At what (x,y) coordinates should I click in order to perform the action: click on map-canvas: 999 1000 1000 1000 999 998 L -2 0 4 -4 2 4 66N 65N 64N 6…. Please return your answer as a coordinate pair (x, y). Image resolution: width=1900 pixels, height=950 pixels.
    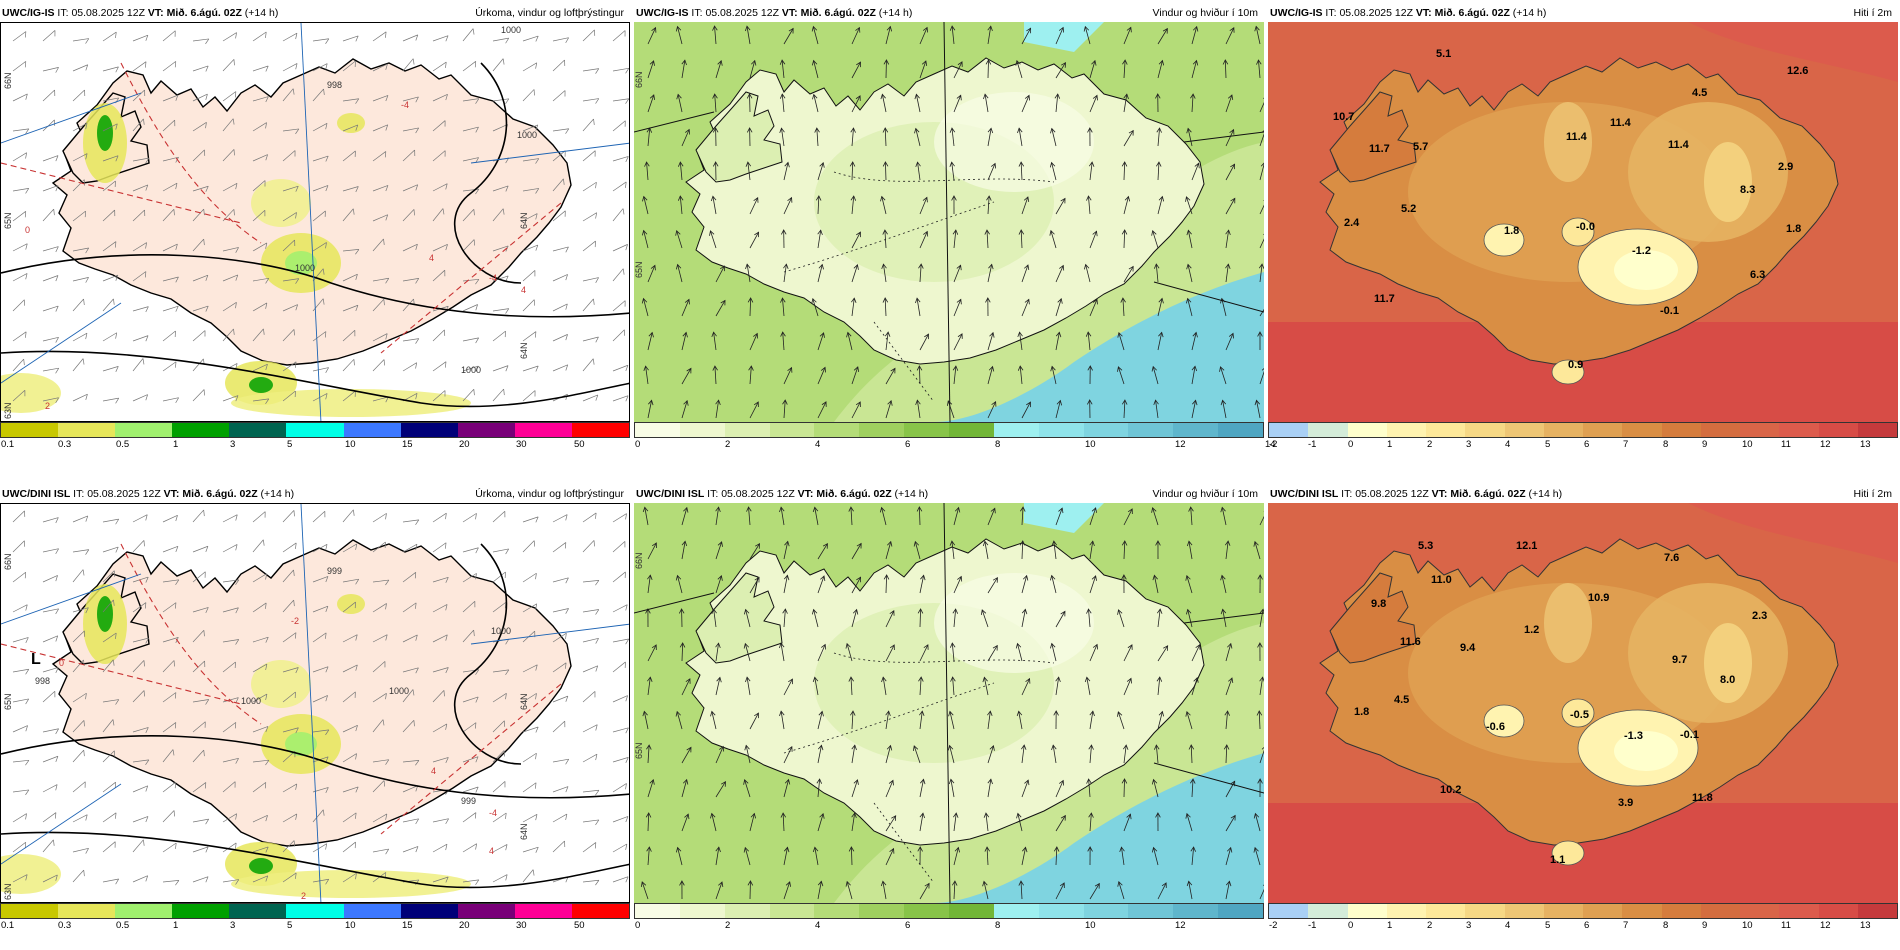
    Looking at the image, I should click on (315, 703).